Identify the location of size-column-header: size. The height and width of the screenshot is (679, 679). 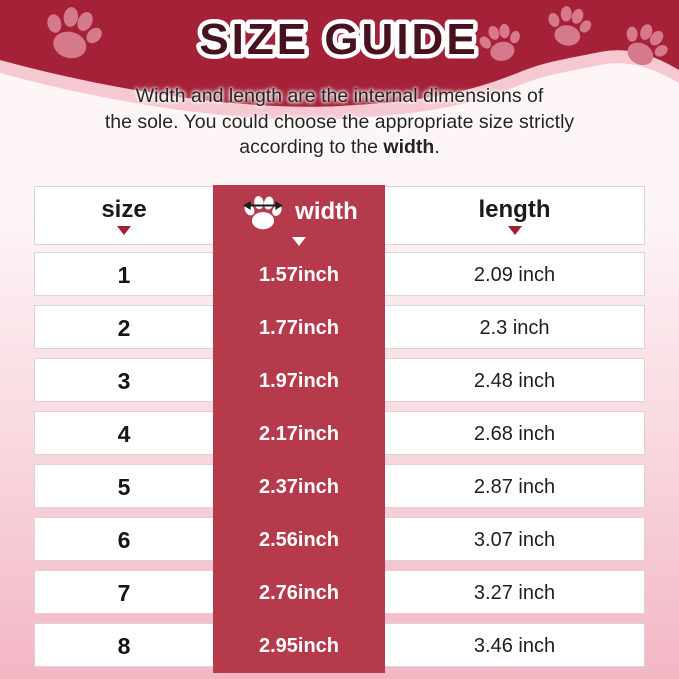
(124, 216).